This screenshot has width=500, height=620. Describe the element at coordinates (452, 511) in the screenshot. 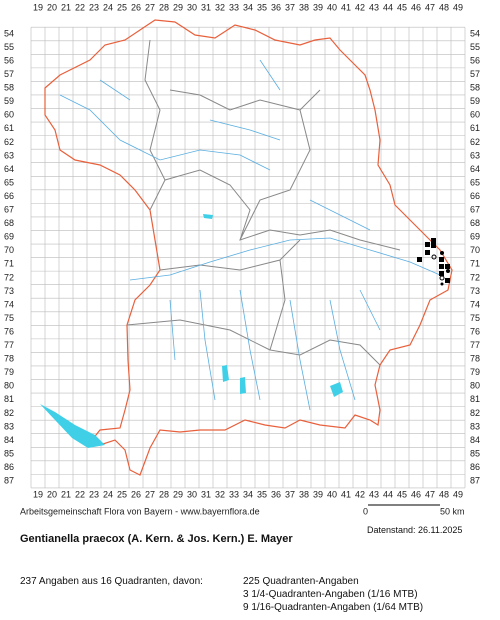

I see `scale-end: 50 km` at that location.